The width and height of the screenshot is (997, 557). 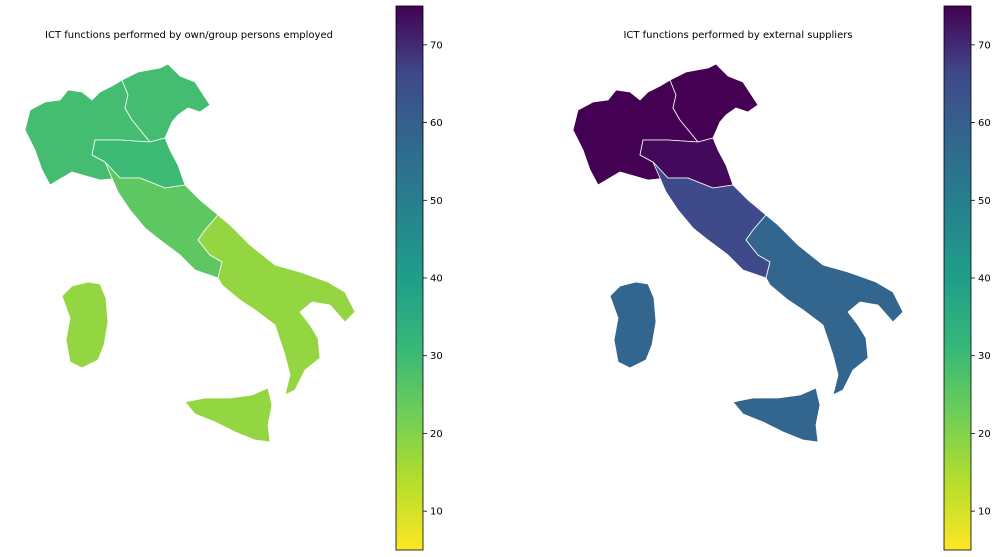 I want to click on colorbar-ticks-external: 10 20 30 40 50 60 70, so click(x=981, y=279).